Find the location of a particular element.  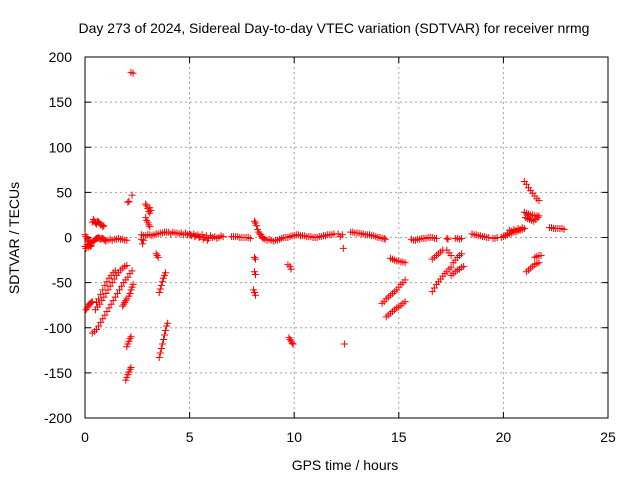

y-tick-label-4: 0 is located at coordinates (68, 238).